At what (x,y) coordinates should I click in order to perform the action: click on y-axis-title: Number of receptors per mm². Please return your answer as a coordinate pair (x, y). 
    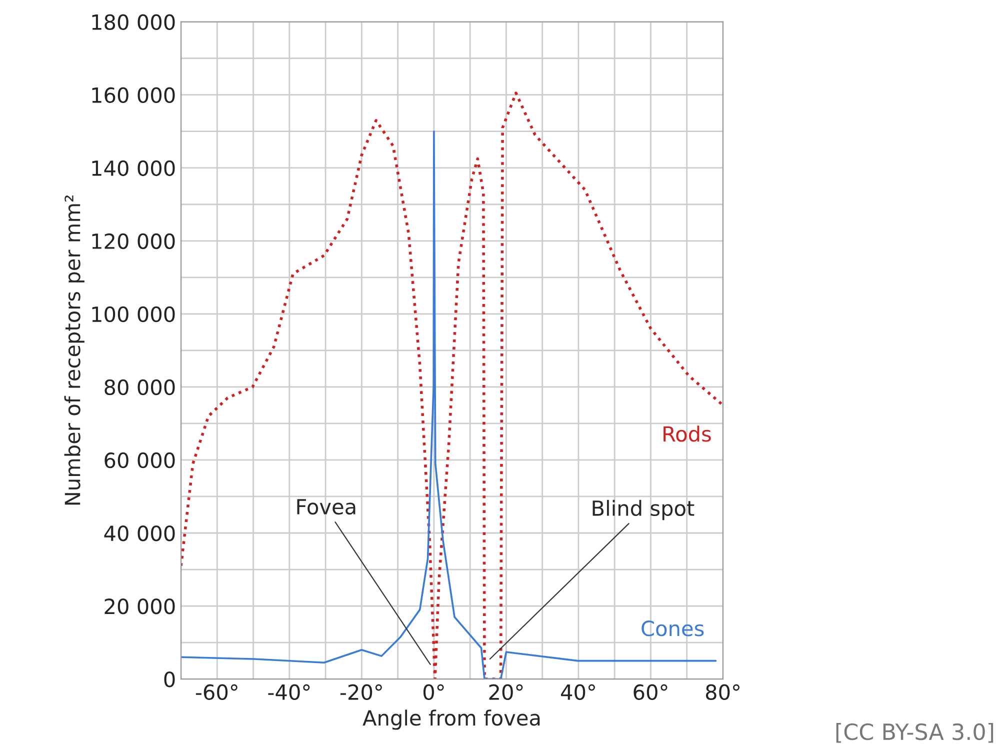
    Looking at the image, I should click on (74, 350).